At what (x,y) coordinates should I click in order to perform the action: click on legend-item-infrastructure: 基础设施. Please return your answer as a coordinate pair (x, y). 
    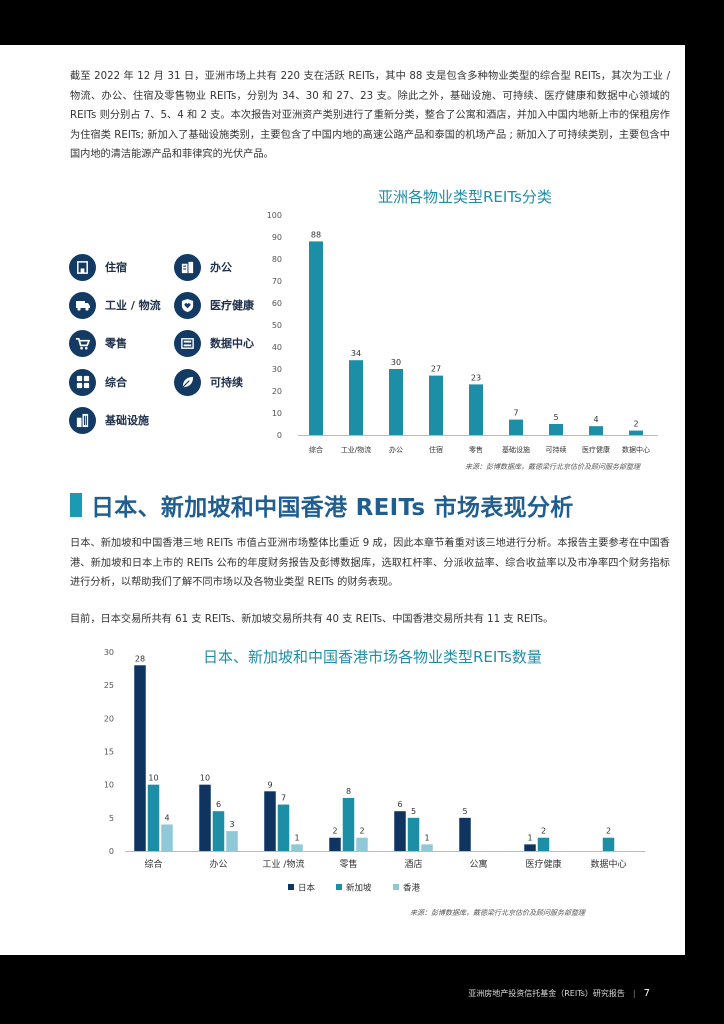
    Looking at the image, I should click on (109, 420).